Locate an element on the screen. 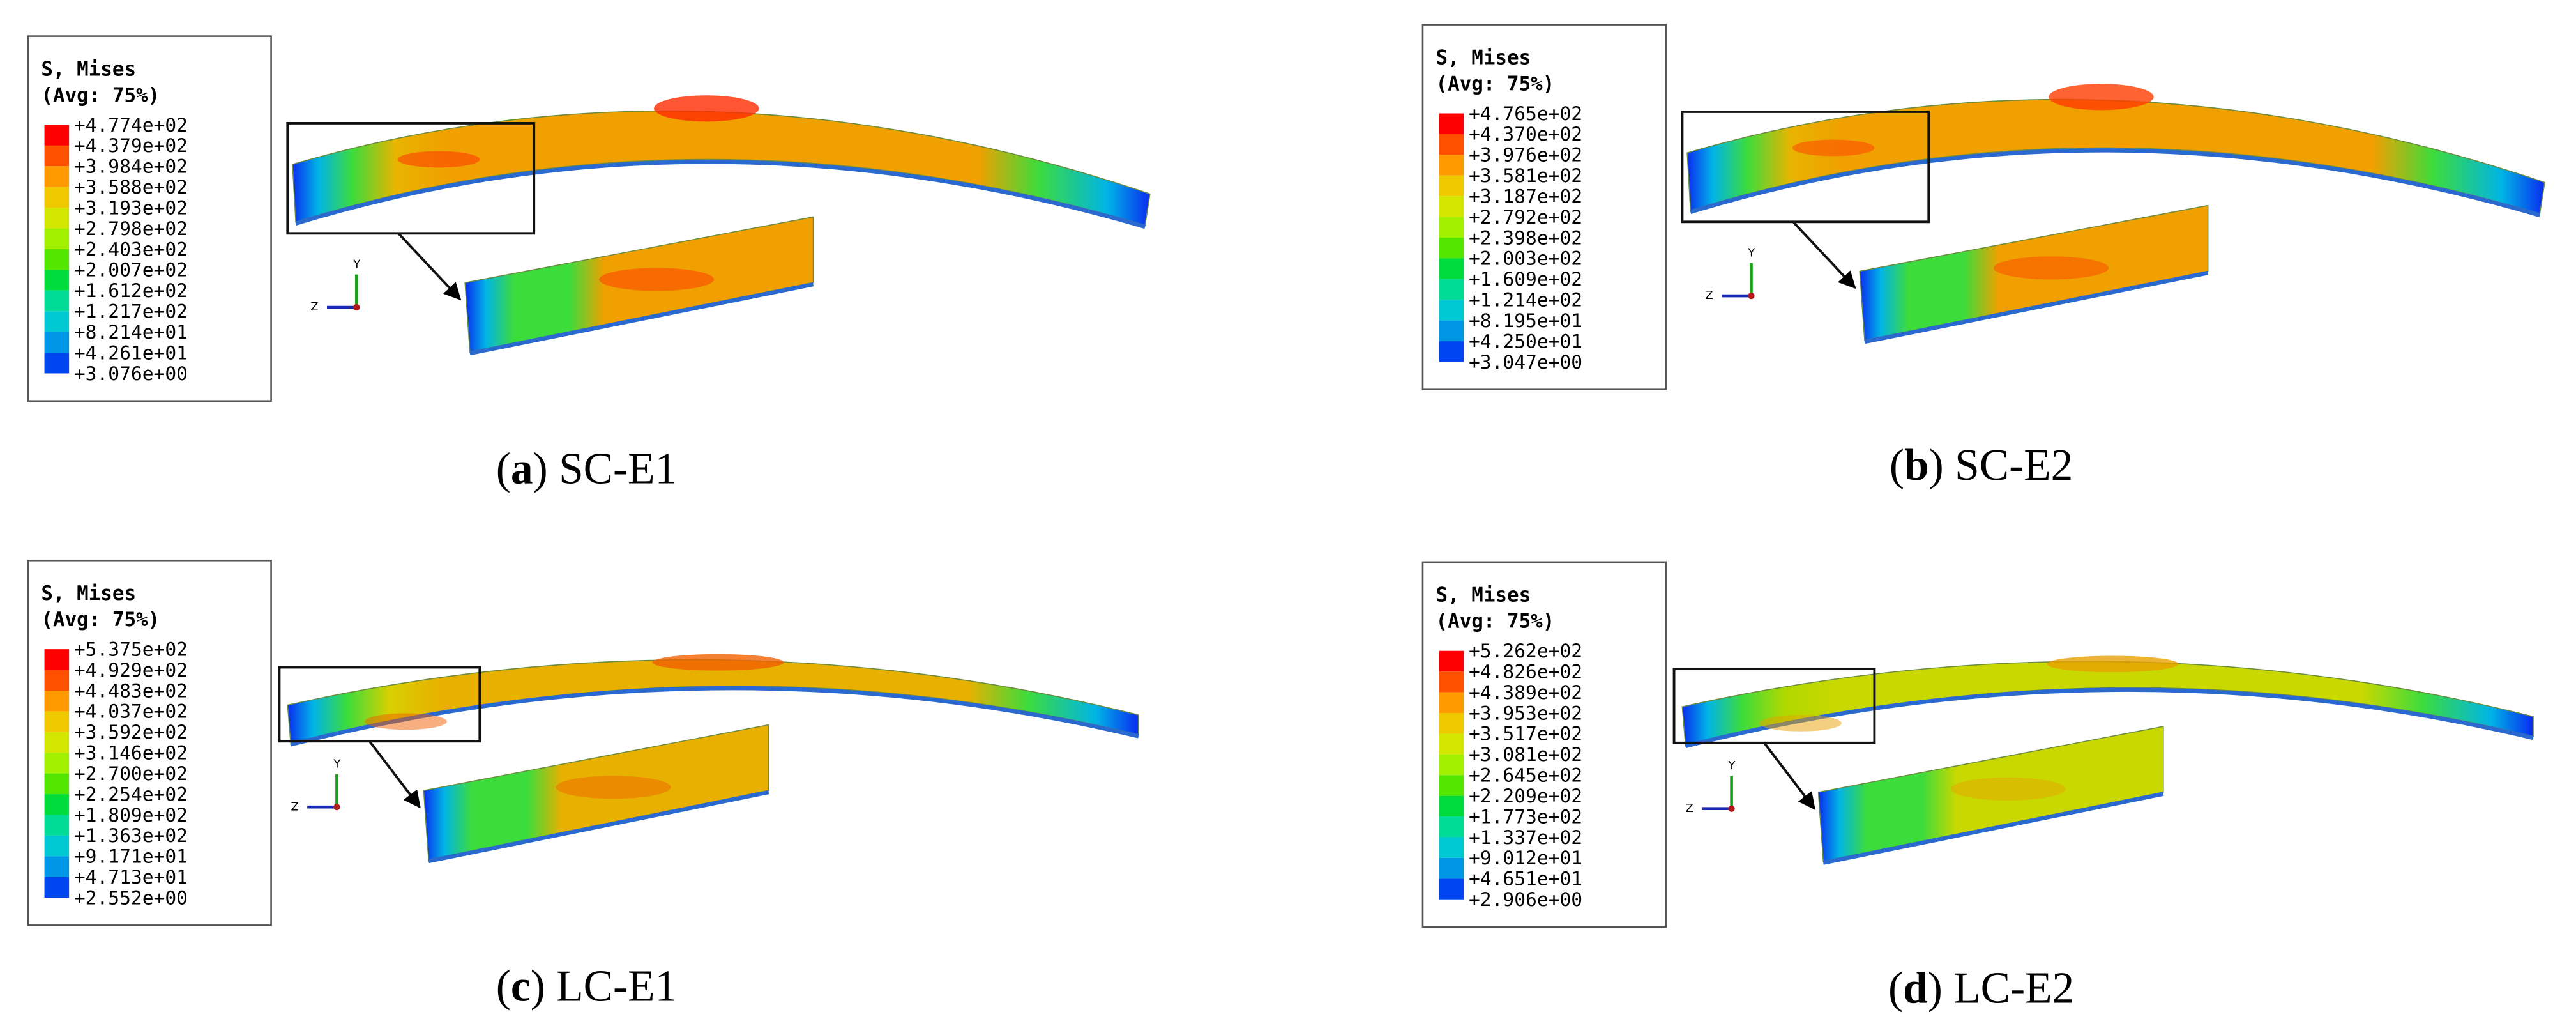  legend-value: +2.552e+00 is located at coordinates (131, 897).